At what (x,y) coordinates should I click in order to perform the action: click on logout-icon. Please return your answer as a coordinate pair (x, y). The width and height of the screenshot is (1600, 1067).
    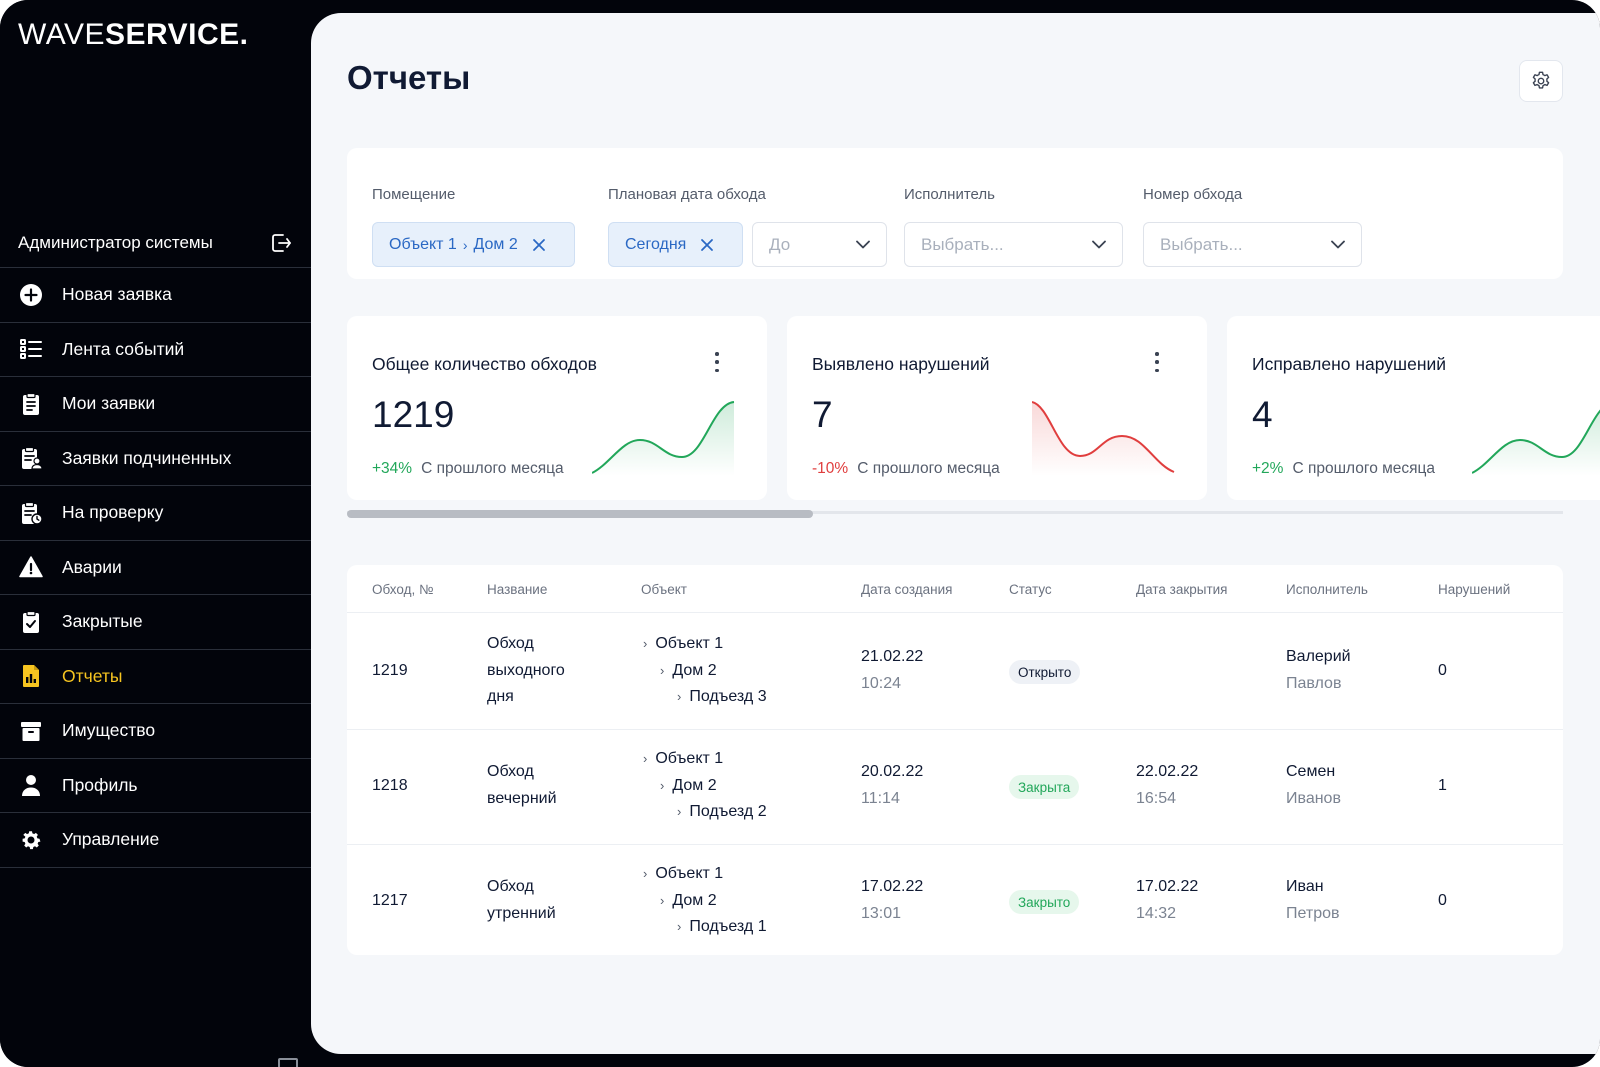
    Looking at the image, I should click on (281, 243).